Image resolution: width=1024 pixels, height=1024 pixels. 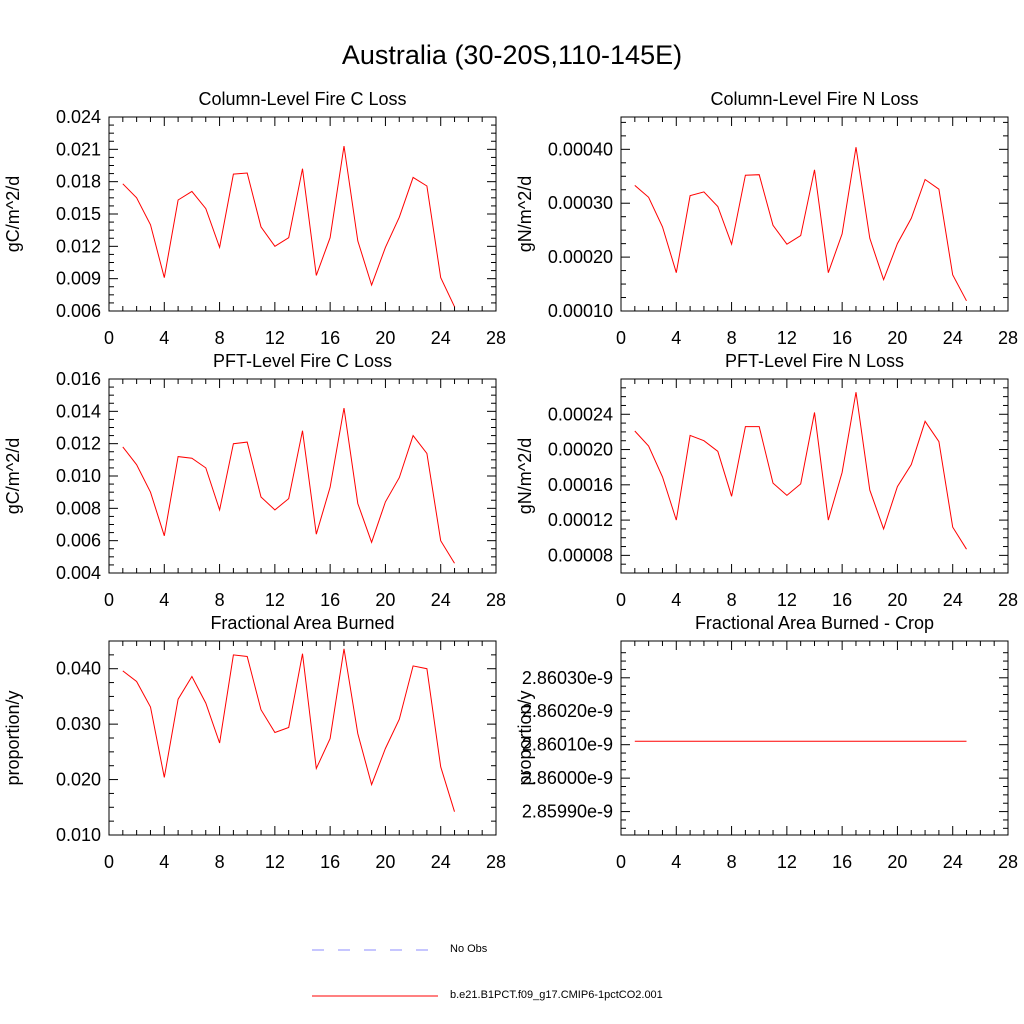 What do you see at coordinates (469, 949) in the screenshot?
I see `legend-label-no-obs: No Obs` at bounding box center [469, 949].